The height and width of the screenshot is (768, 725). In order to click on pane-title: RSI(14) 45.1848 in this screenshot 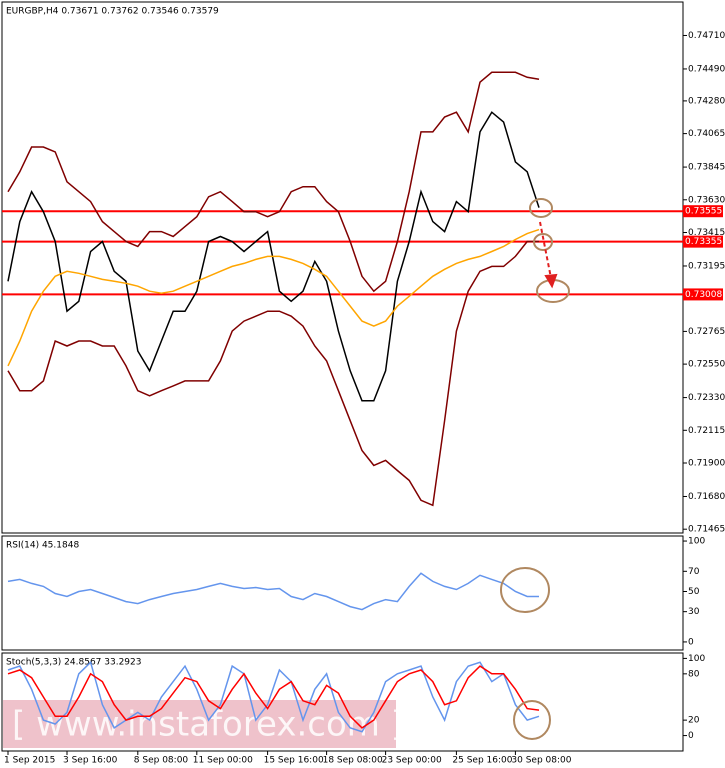, I will do `click(42, 546)`.